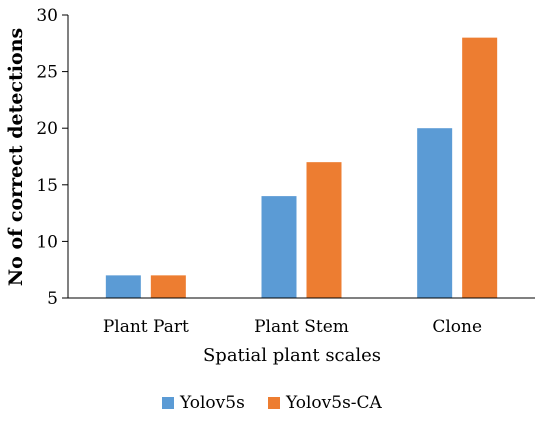 The image size is (550, 425). Describe the element at coordinates (480, 167) in the screenshot. I see `bar-yolov5s-ca-clone` at that location.